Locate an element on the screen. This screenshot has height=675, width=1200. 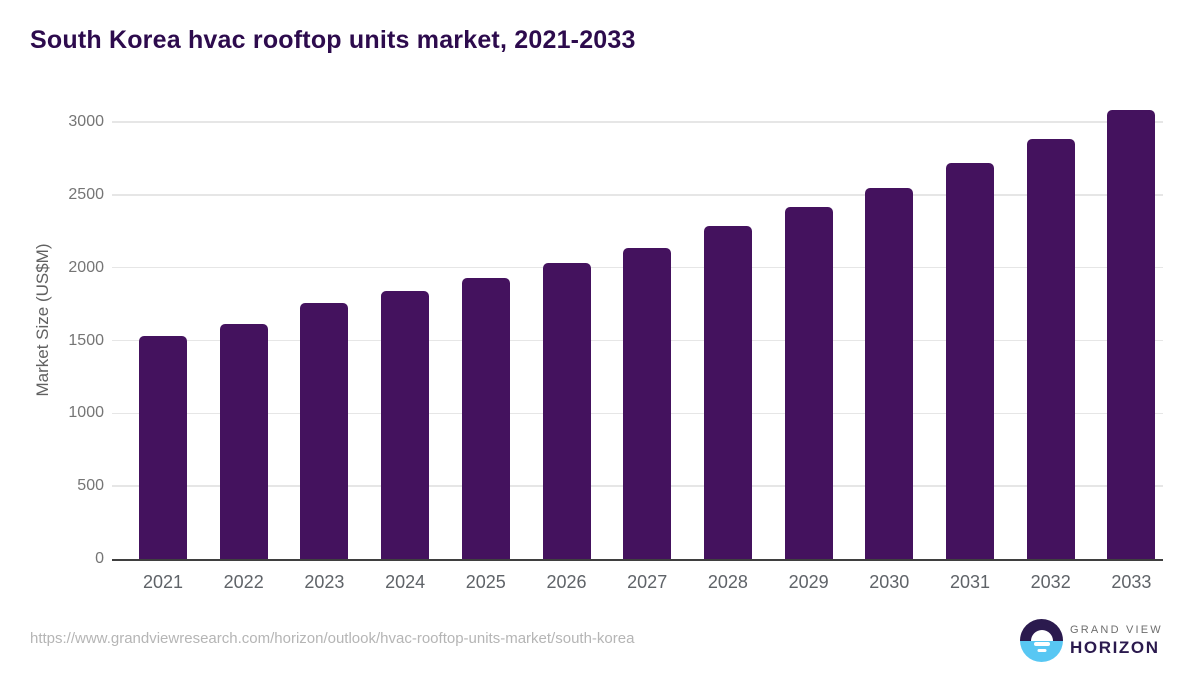
bar-2022 is located at coordinates (243, 441).